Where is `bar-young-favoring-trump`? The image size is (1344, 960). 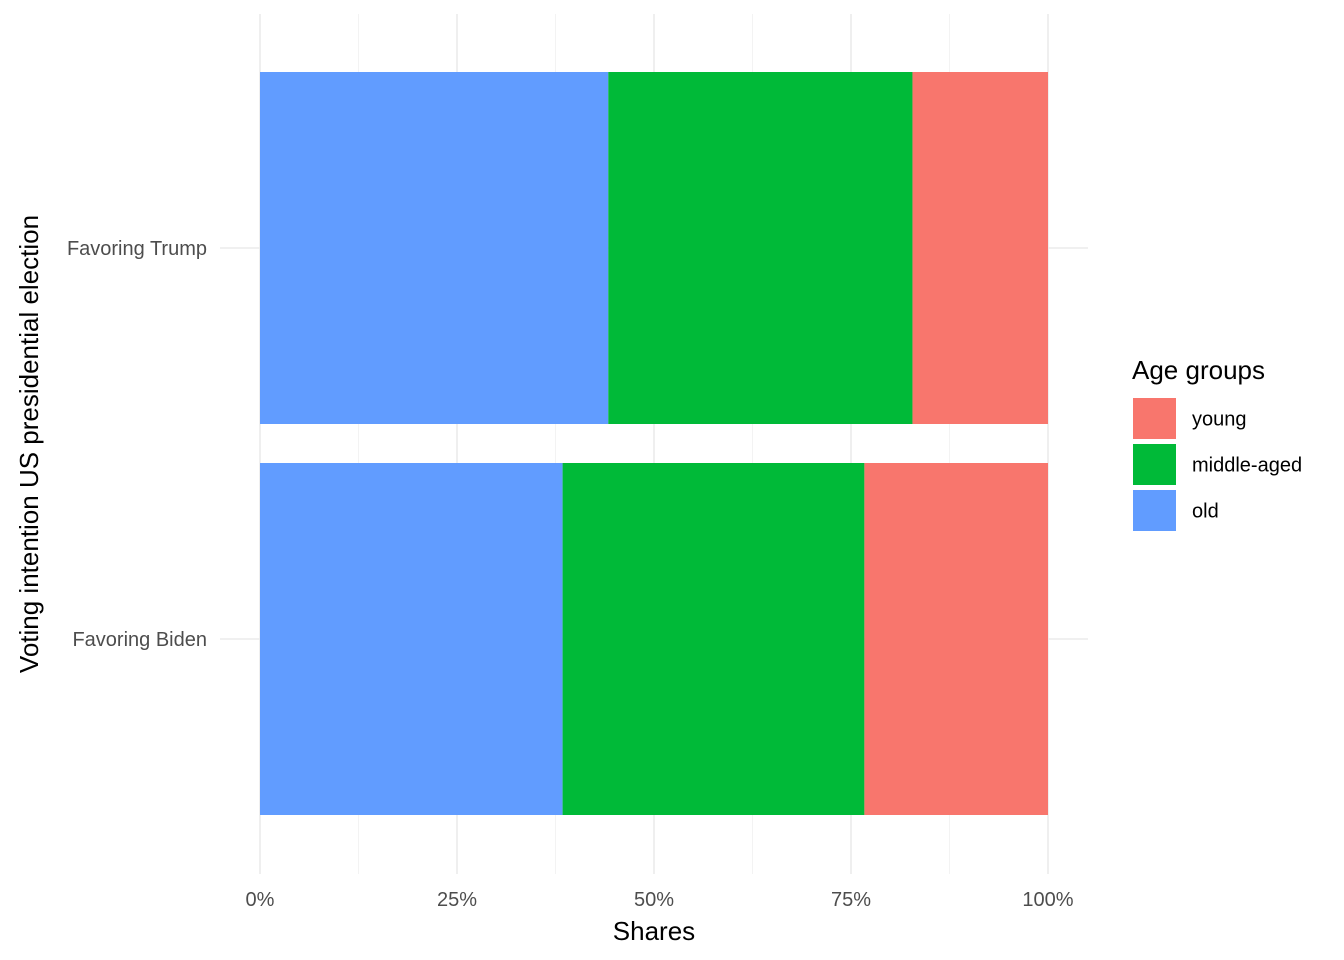
bar-young-favoring-trump is located at coordinates (980, 248).